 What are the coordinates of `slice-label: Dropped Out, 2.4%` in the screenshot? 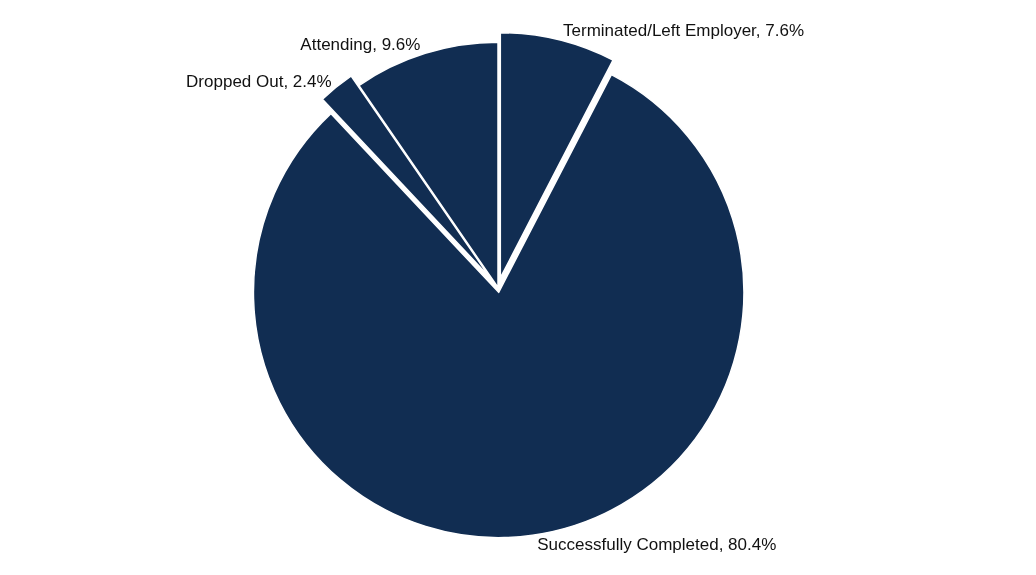 It's located at (259, 81).